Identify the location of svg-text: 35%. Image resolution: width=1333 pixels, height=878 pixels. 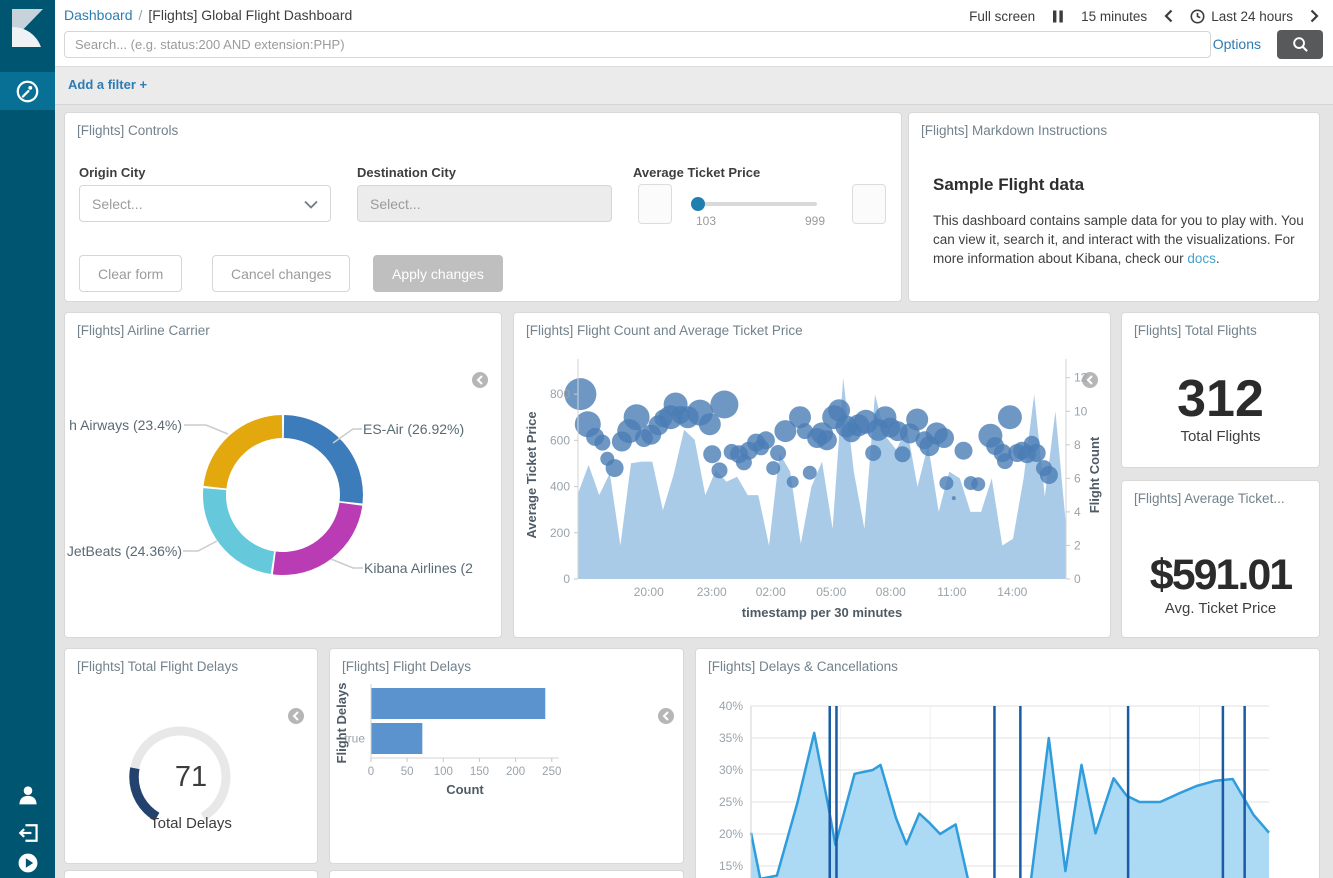
(731, 738).